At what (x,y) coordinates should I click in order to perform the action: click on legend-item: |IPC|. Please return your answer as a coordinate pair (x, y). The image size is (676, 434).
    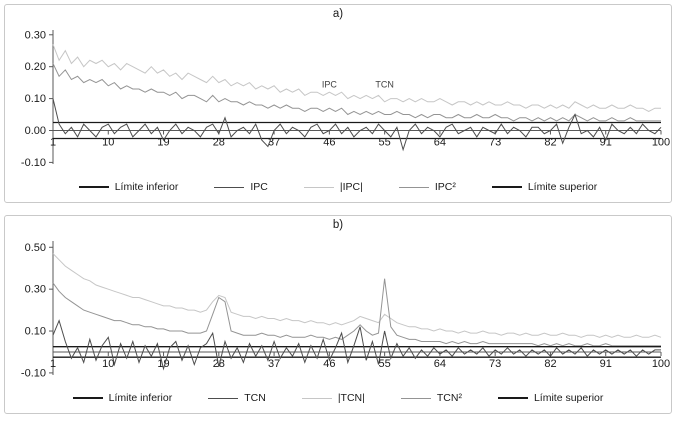
    Looking at the image, I should click on (333, 187).